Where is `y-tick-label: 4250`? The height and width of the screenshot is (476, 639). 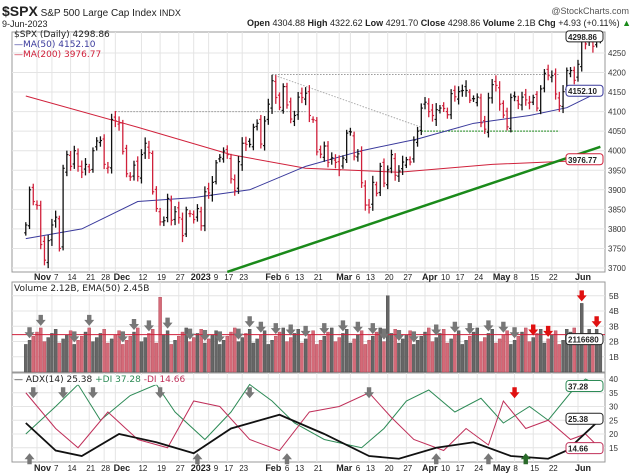
y-tick-label: 4250 is located at coordinates (617, 53).